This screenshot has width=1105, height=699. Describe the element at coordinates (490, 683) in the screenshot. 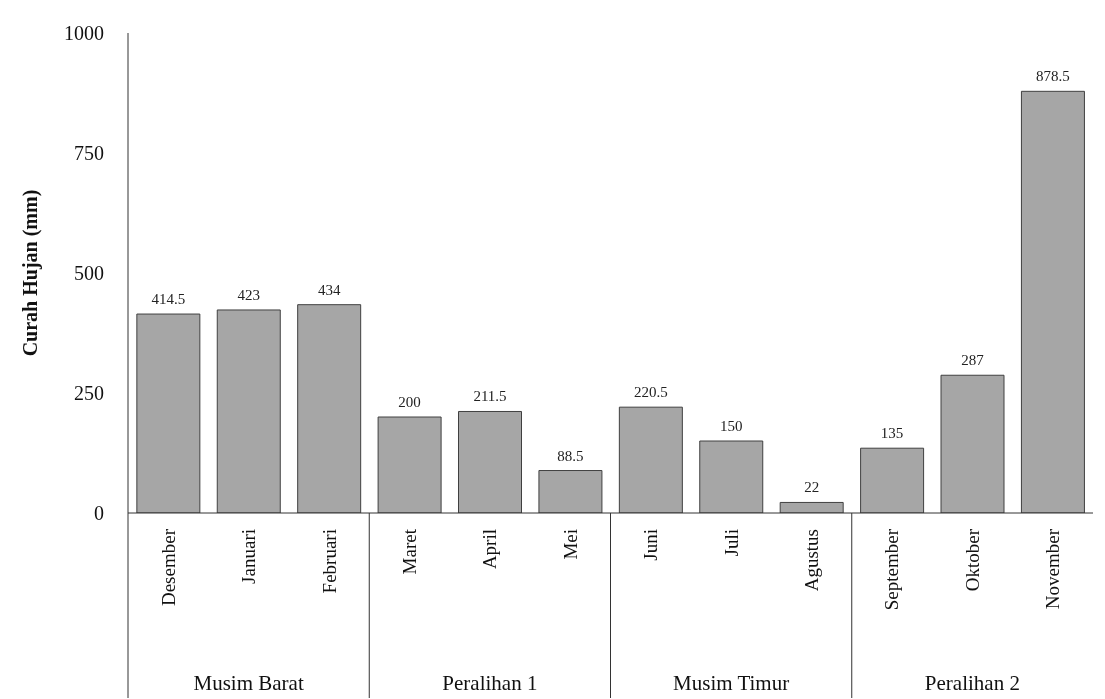

I see `text: Peralihan 1` at that location.